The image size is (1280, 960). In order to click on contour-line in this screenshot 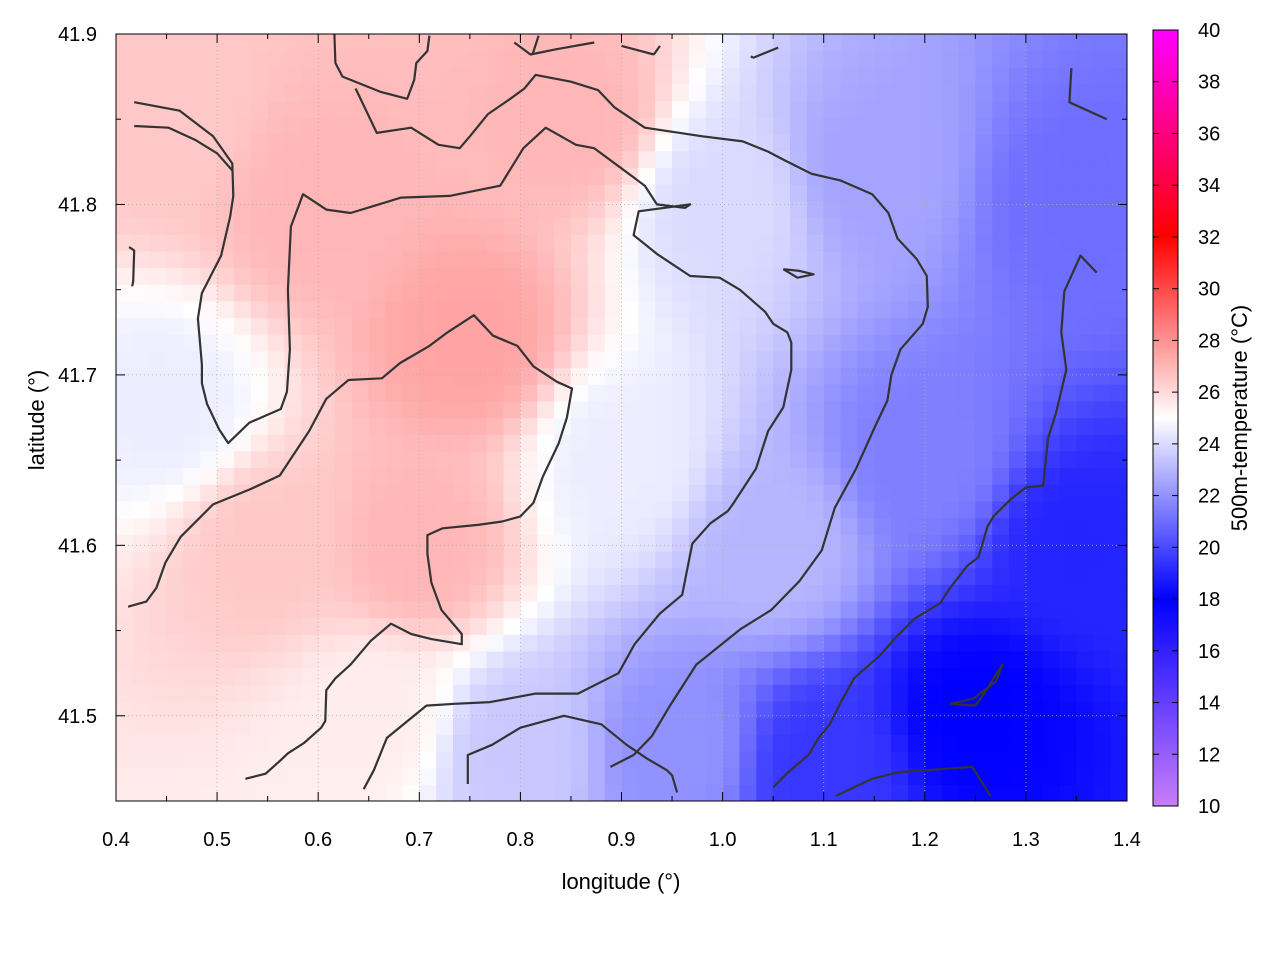, I will do `click(554, 48)`.